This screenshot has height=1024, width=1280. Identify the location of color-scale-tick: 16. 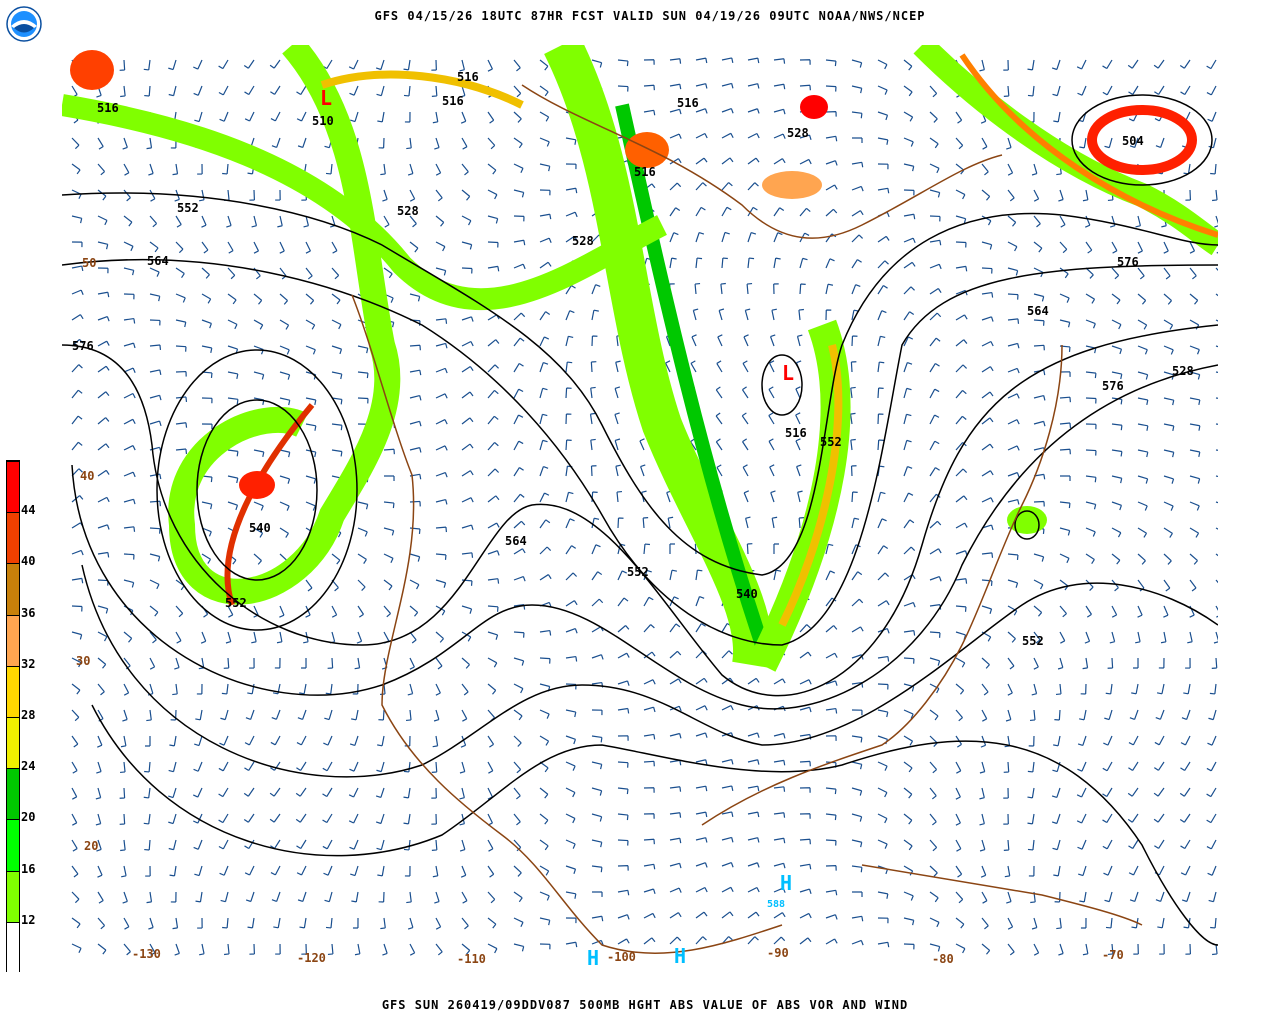
(28, 868).